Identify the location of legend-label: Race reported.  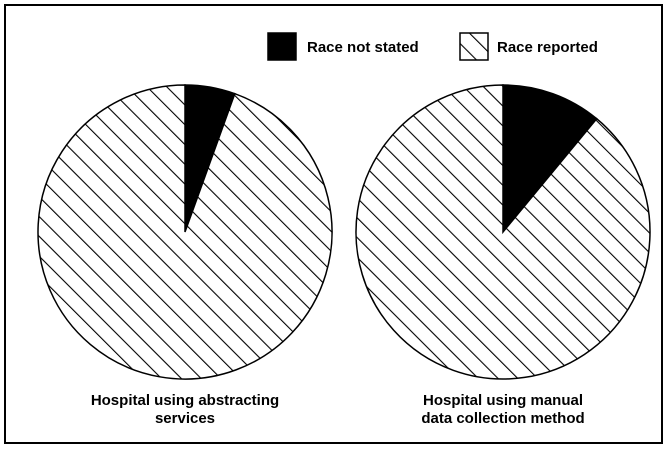
(547, 47).